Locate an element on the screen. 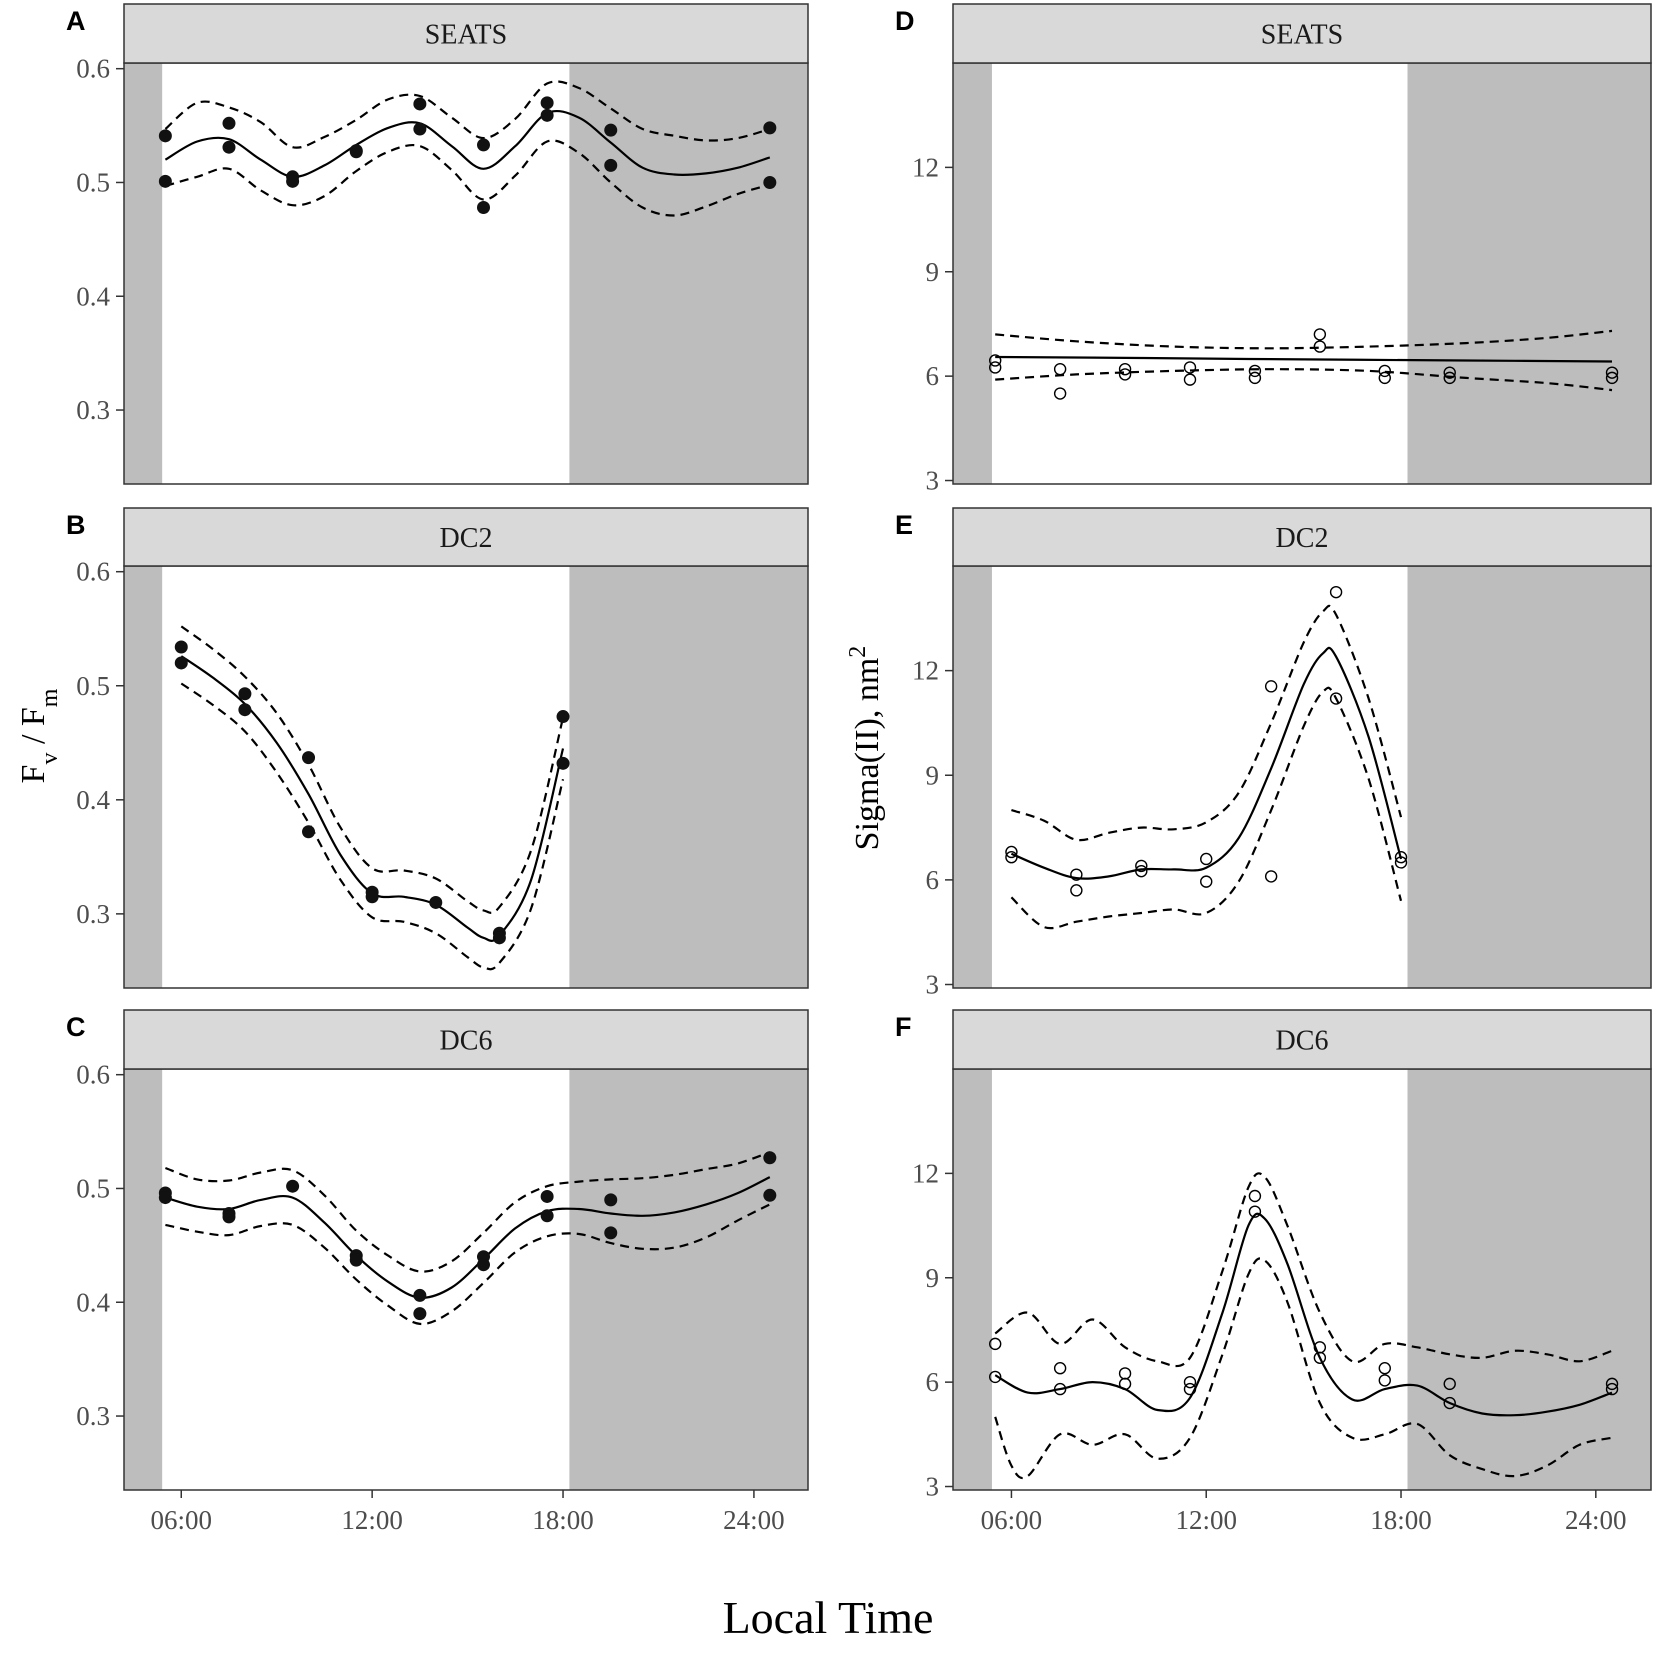  panel-label: E is located at coordinates (904, 525).